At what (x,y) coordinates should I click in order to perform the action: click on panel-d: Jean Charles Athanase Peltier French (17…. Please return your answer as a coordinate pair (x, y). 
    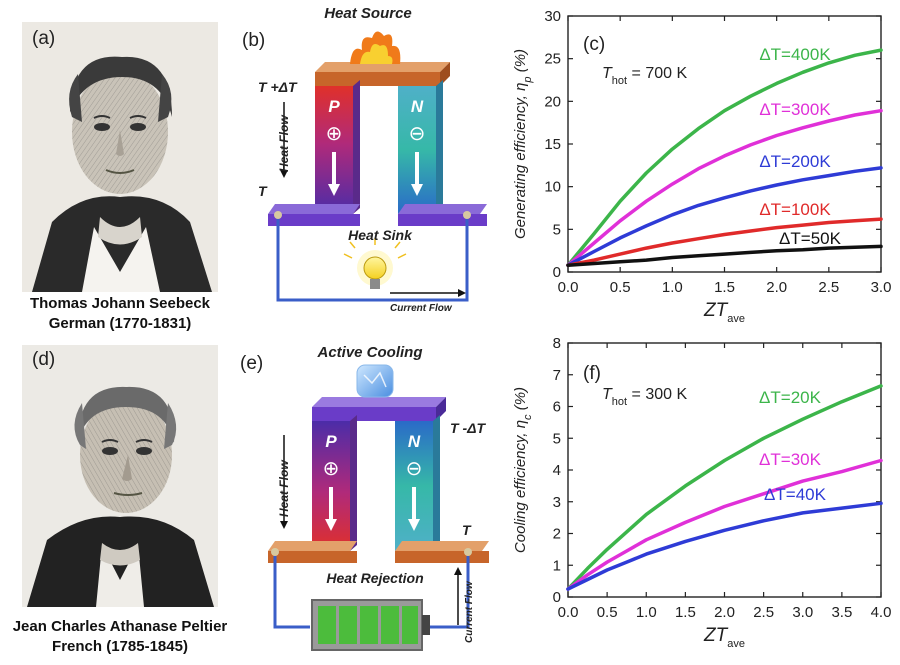
    Looking at the image, I should click on (120, 497).